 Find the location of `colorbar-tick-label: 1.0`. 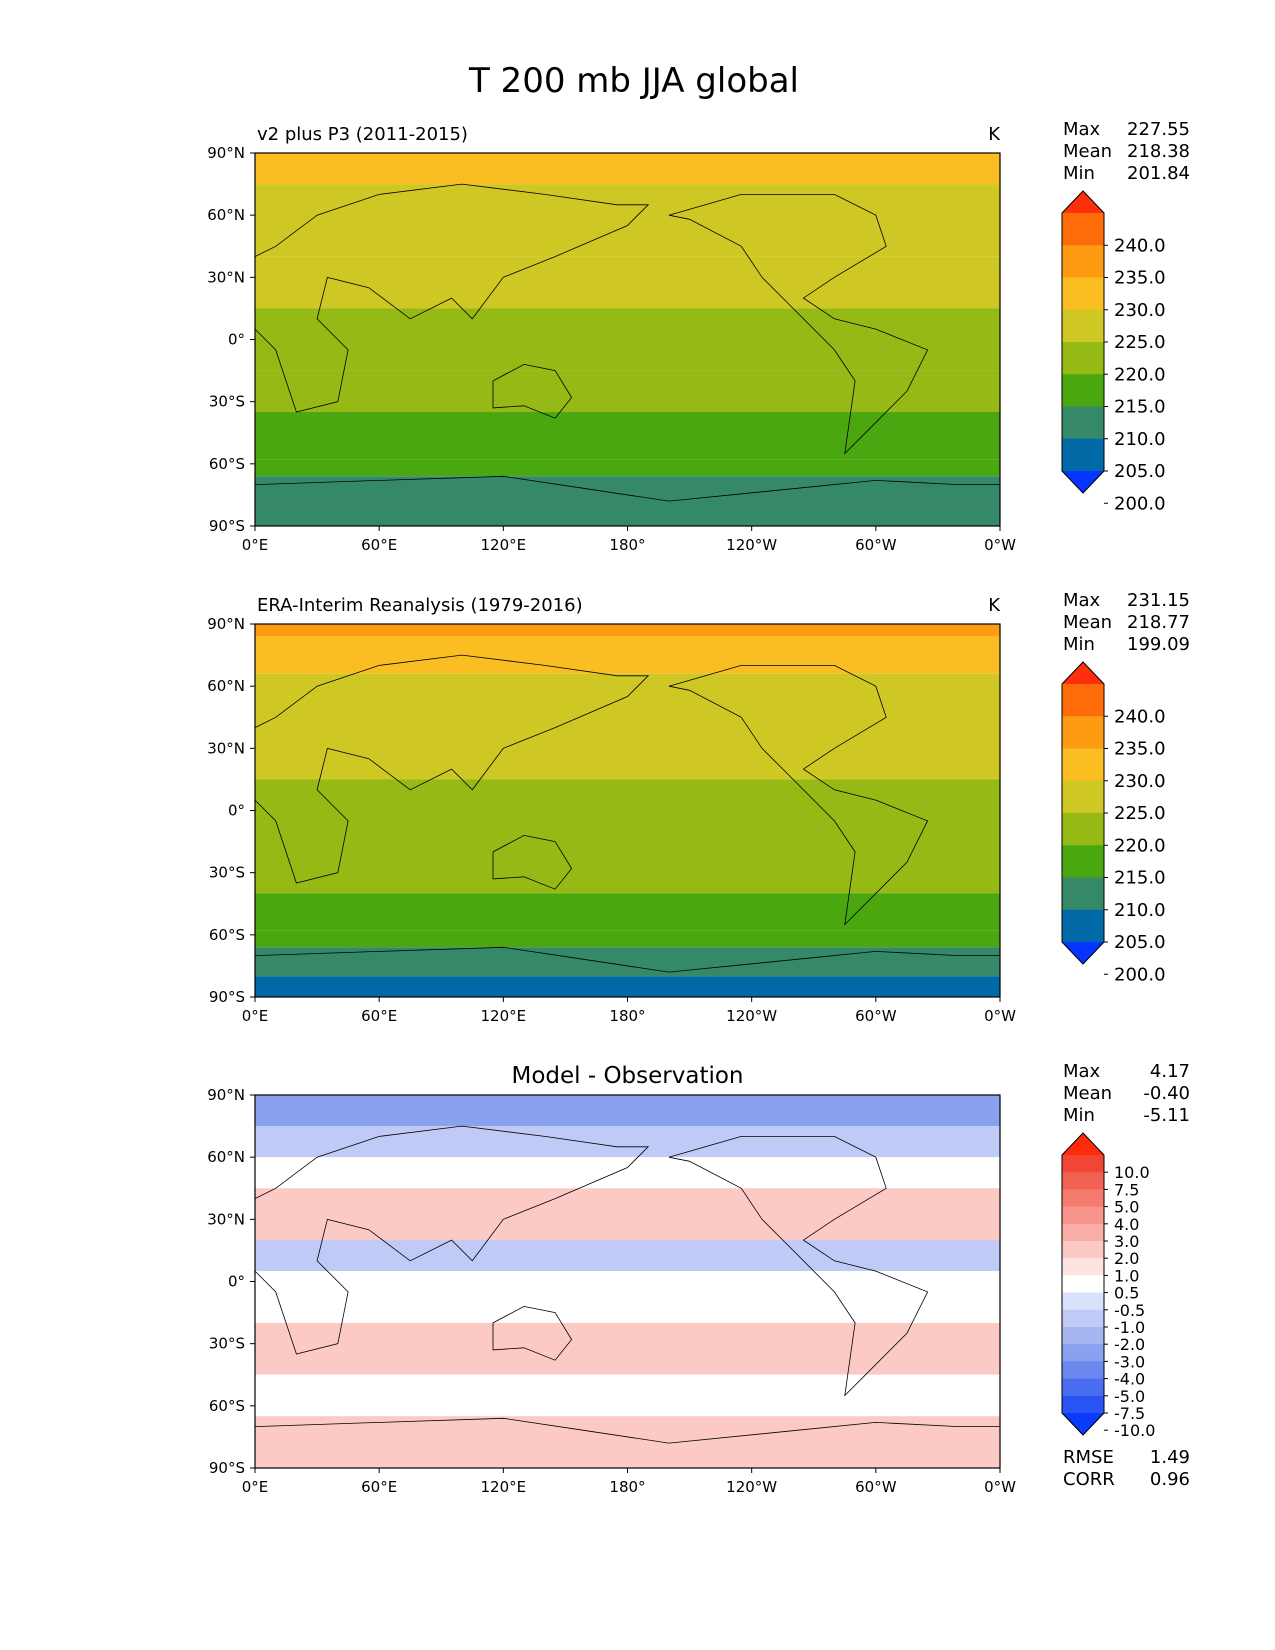

colorbar-tick-label: 1.0 is located at coordinates (1126, 1275).